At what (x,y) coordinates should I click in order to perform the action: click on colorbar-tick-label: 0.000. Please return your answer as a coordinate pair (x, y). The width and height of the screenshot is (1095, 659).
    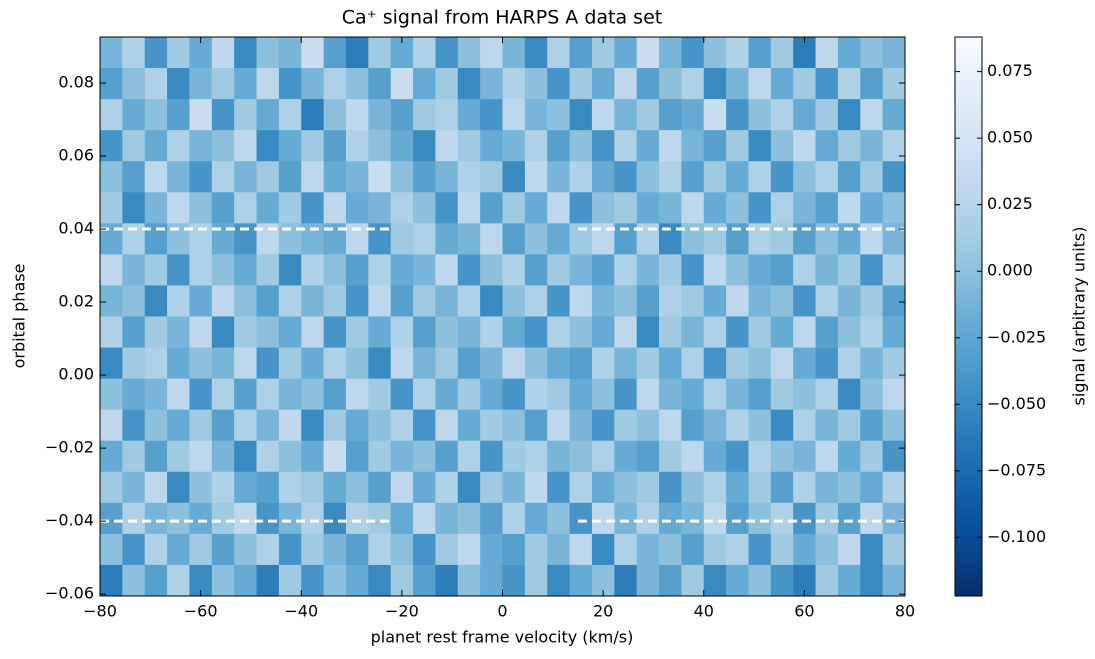
    Looking at the image, I should click on (1010, 270).